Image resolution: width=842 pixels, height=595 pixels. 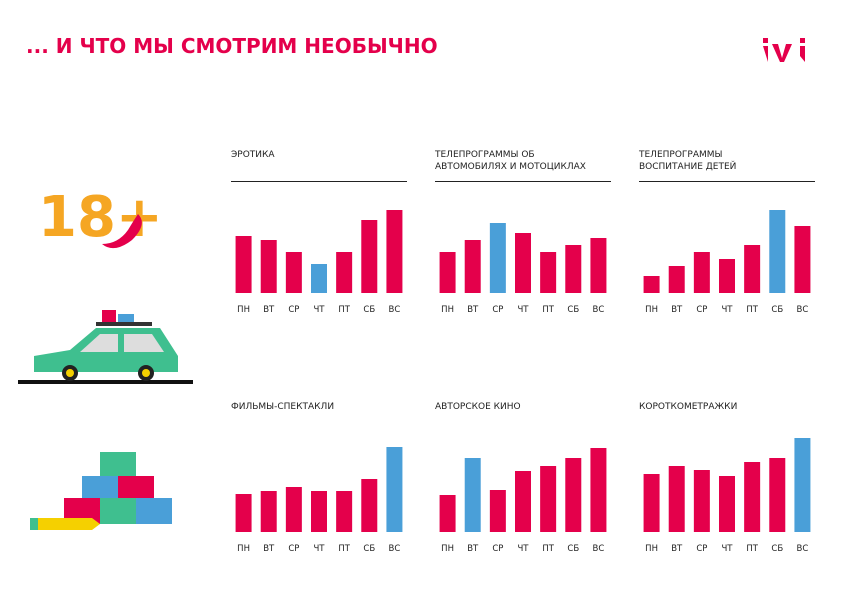 I want to click on chart-title: ФИЛЬМЫ-СПЕКТАКЛИ, so click(x=282, y=407).